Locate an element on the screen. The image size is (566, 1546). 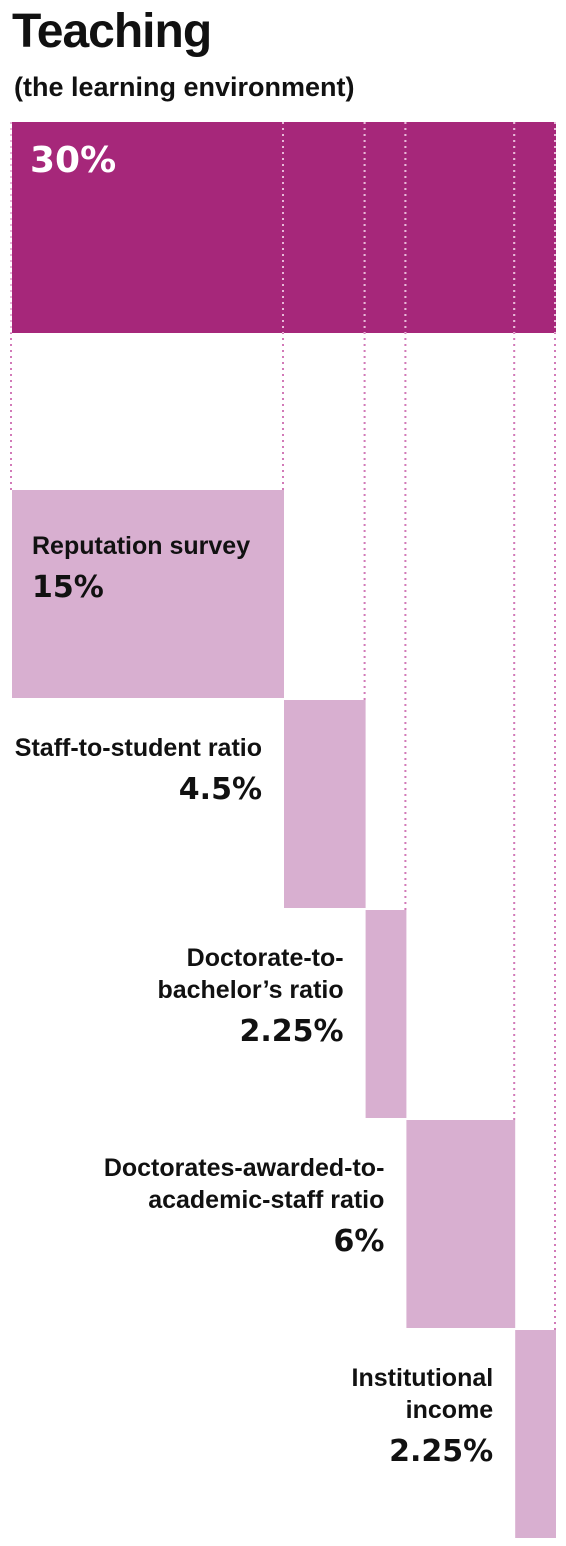
bar-label: Institutional income 2.25% is located at coordinates (393, 1417).